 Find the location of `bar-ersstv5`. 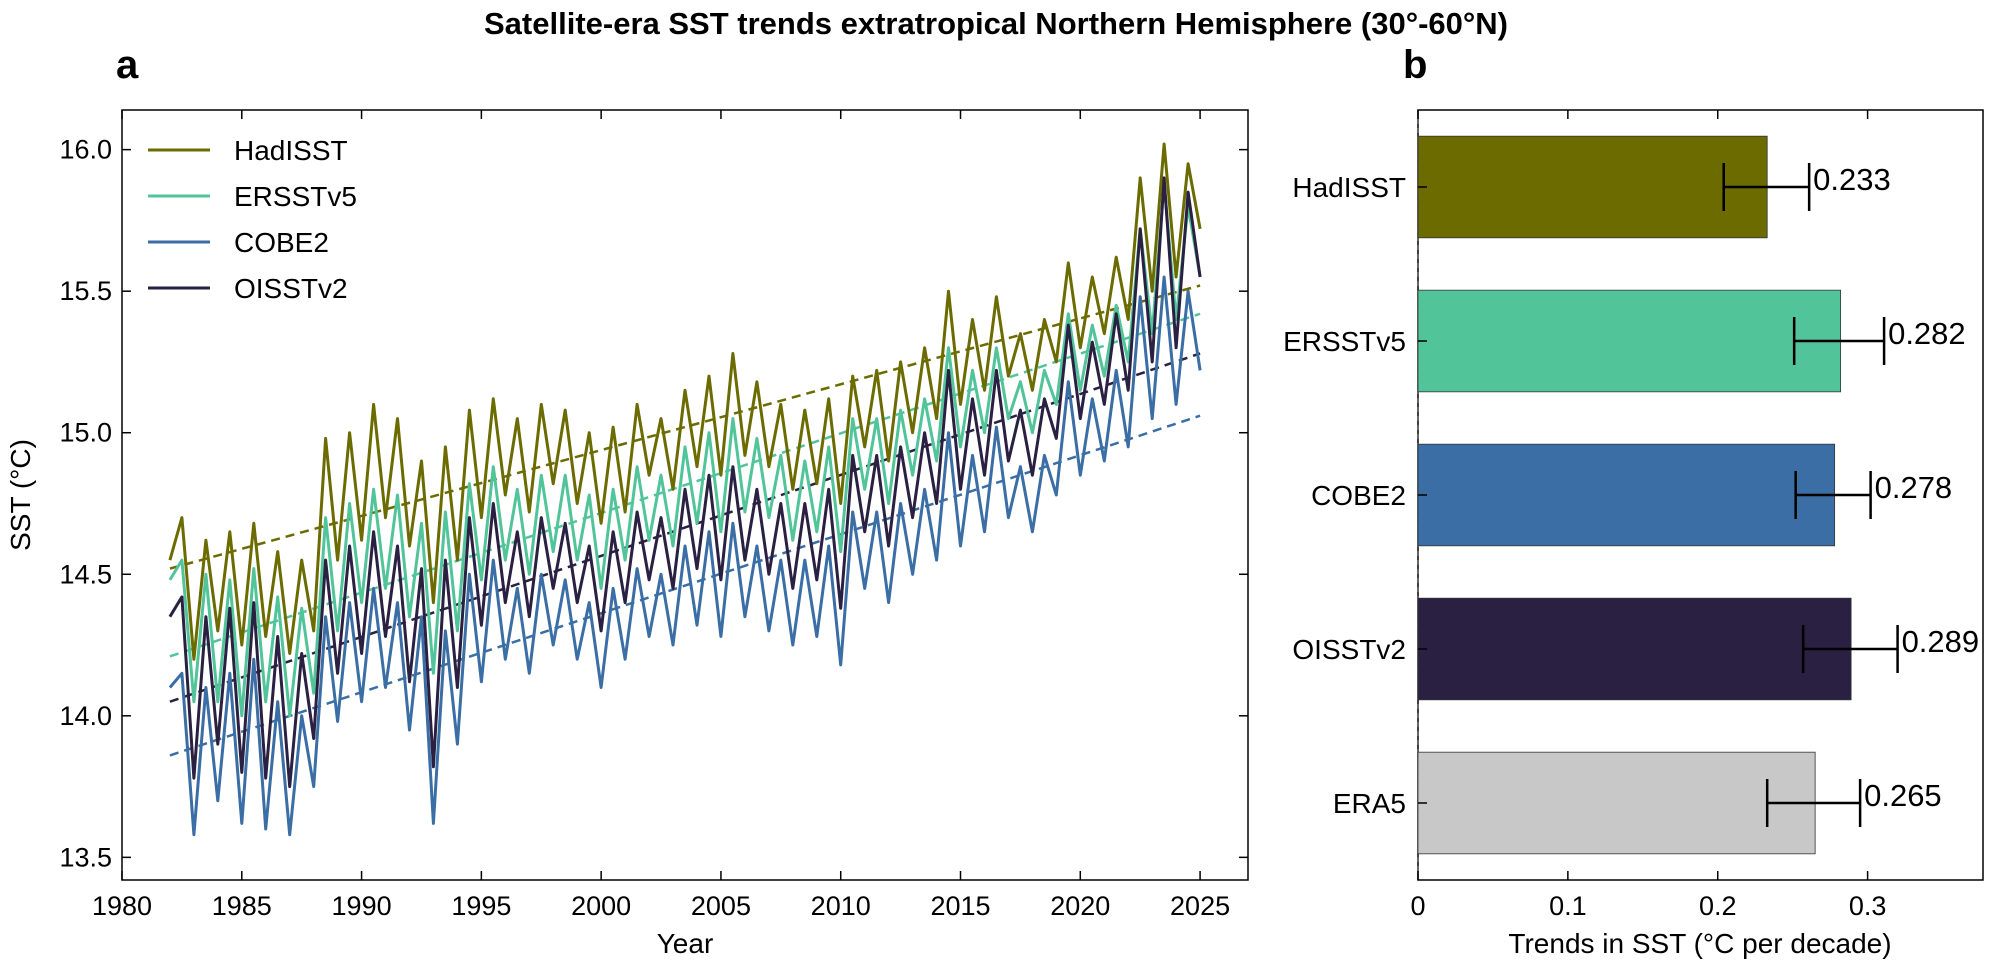

bar-ersstv5 is located at coordinates (1629, 341).